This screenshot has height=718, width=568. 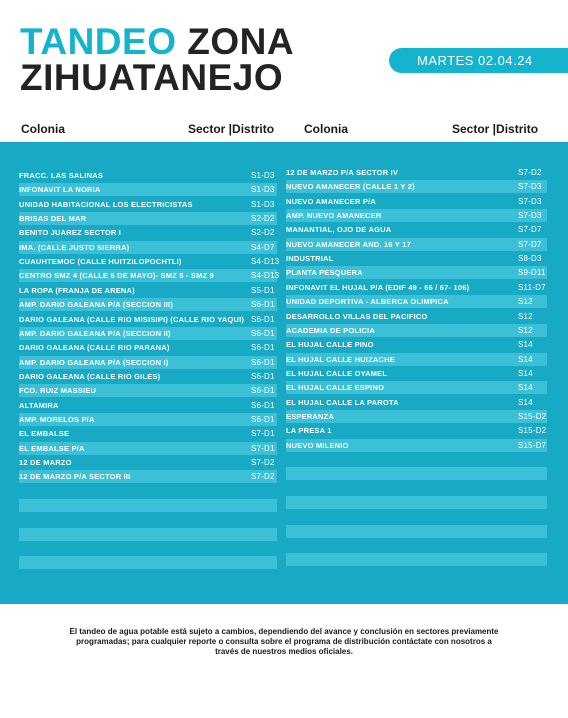 What do you see at coordinates (148, 290) in the screenshot?
I see `schedule-row: LA ROPA (FRANJA DE ARENA) S5-D1` at bounding box center [148, 290].